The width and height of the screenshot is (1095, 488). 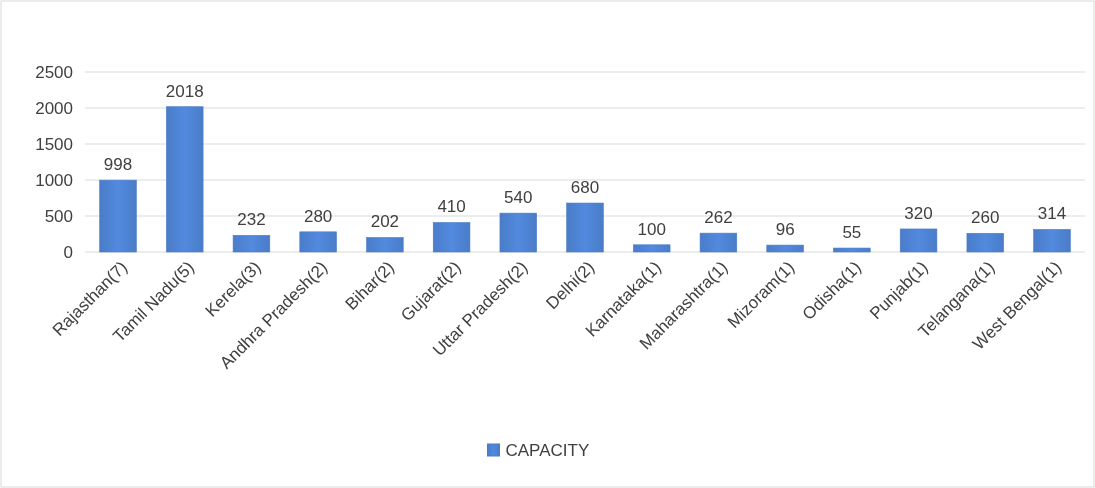 I want to click on y-tick-label: 2500, so click(x=54, y=72).